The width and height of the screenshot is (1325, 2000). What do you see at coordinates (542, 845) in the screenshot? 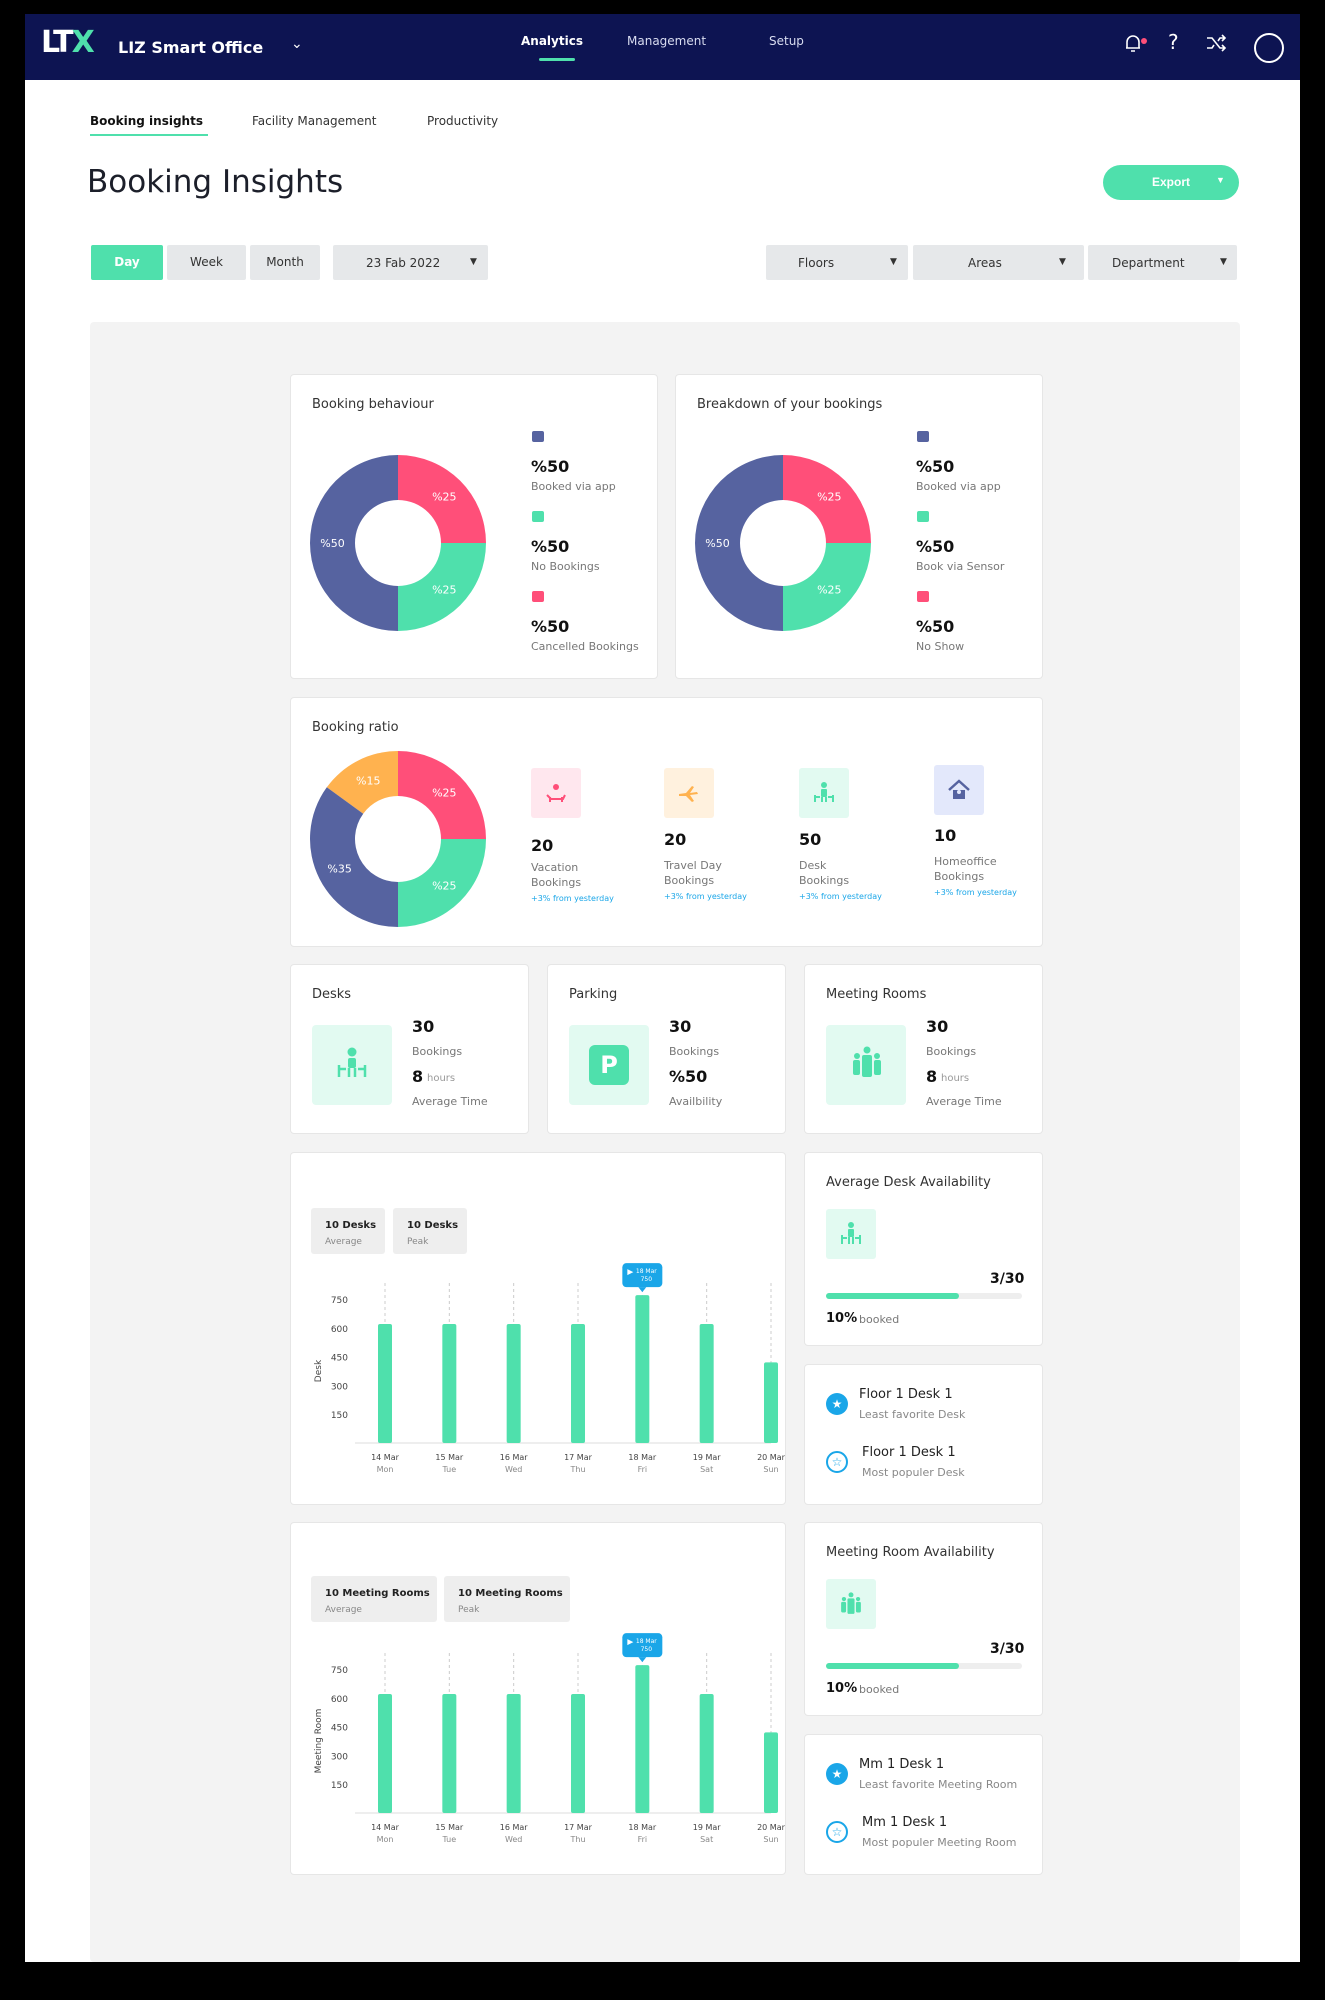
I see `ratio-number: 20` at bounding box center [542, 845].